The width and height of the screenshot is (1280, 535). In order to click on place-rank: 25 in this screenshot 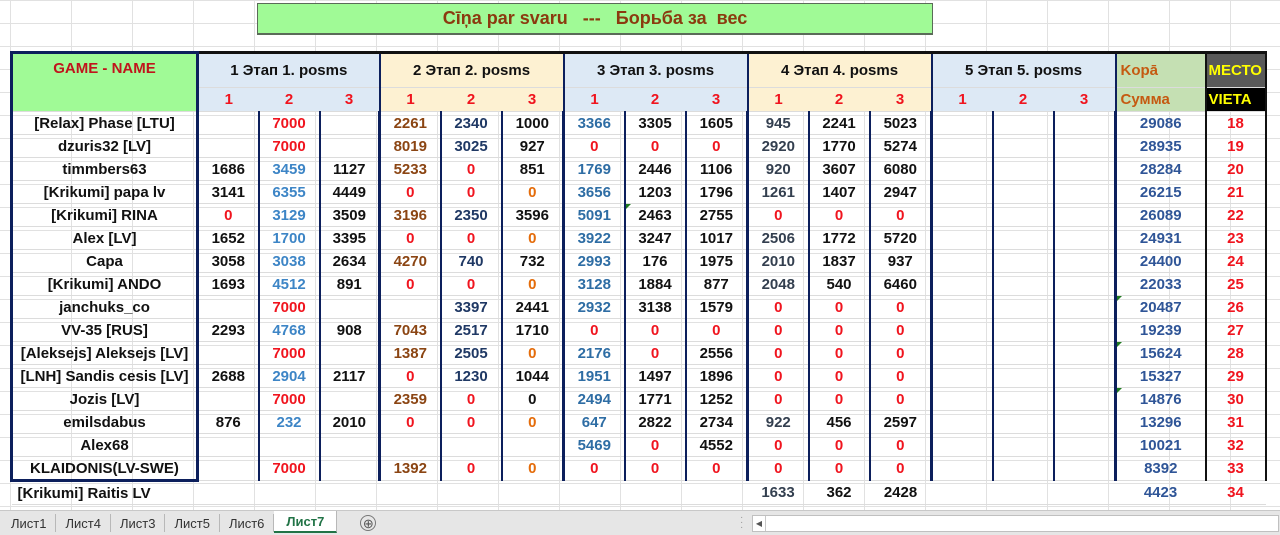, I will do `click(1235, 284)`.